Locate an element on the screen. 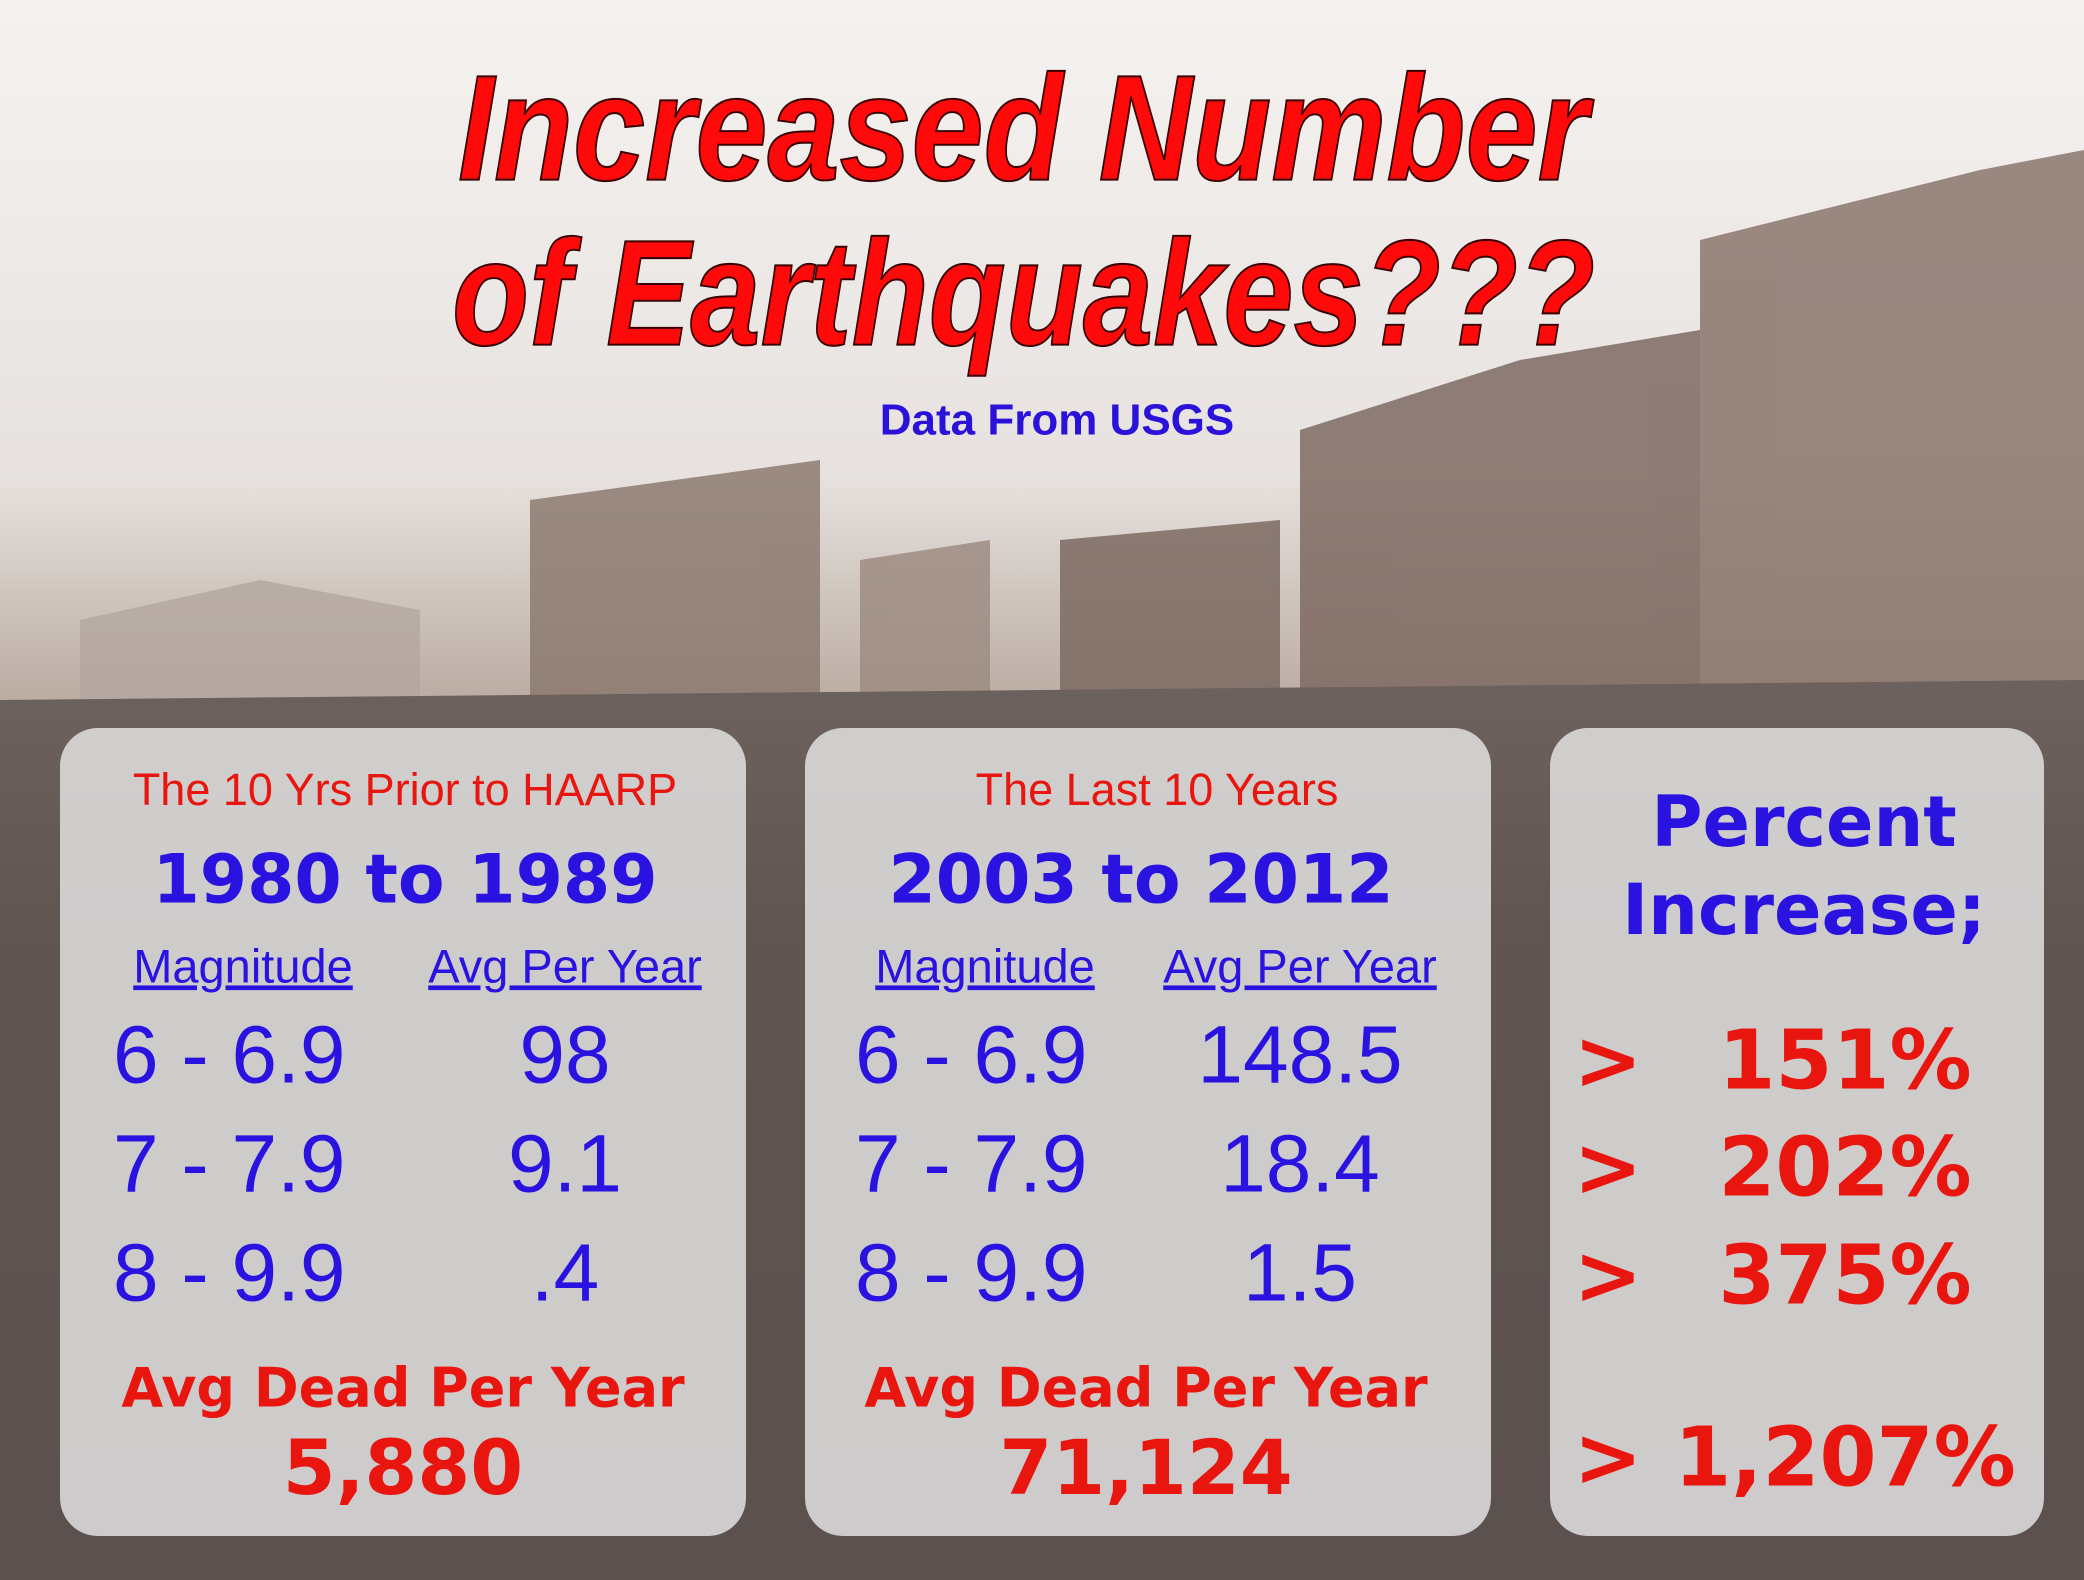 The width and height of the screenshot is (2084, 1580). panel-increase is located at coordinates (1797, 1132).